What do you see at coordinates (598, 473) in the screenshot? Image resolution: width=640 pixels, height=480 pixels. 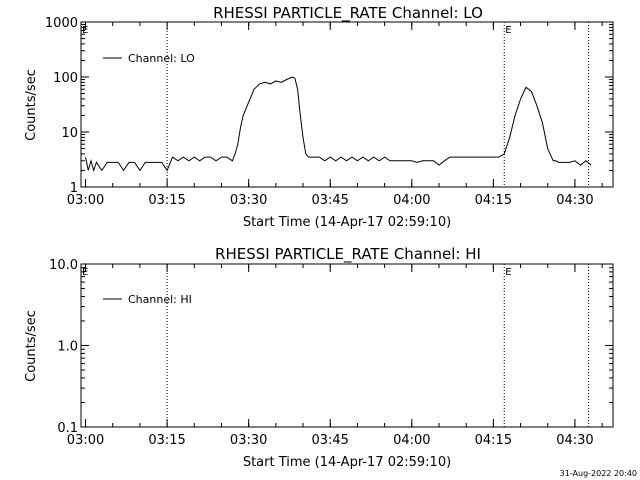 I see `footer-timestamp: 31-Aug-2022 20:40` at bounding box center [598, 473].